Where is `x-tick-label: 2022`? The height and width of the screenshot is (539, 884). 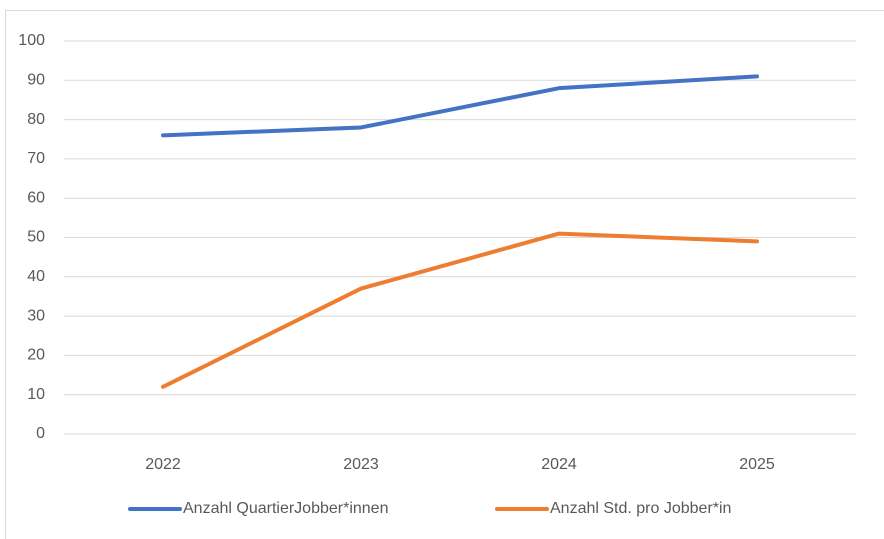 x-tick-label: 2022 is located at coordinates (163, 464).